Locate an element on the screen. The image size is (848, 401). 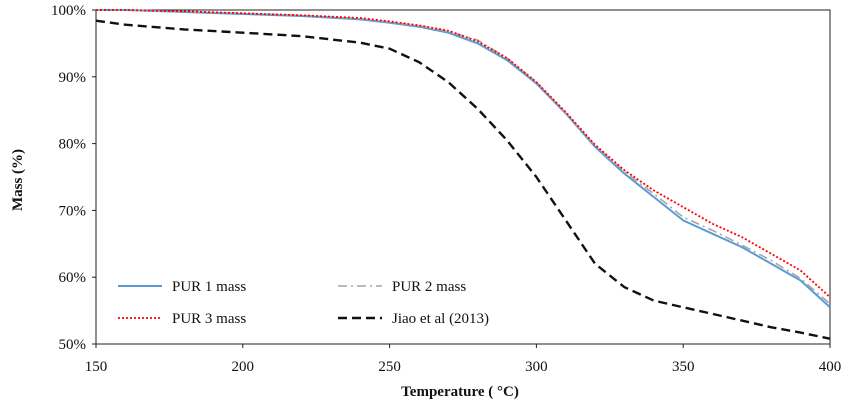
y-axis-title: Mass (%) is located at coordinates (18, 180).